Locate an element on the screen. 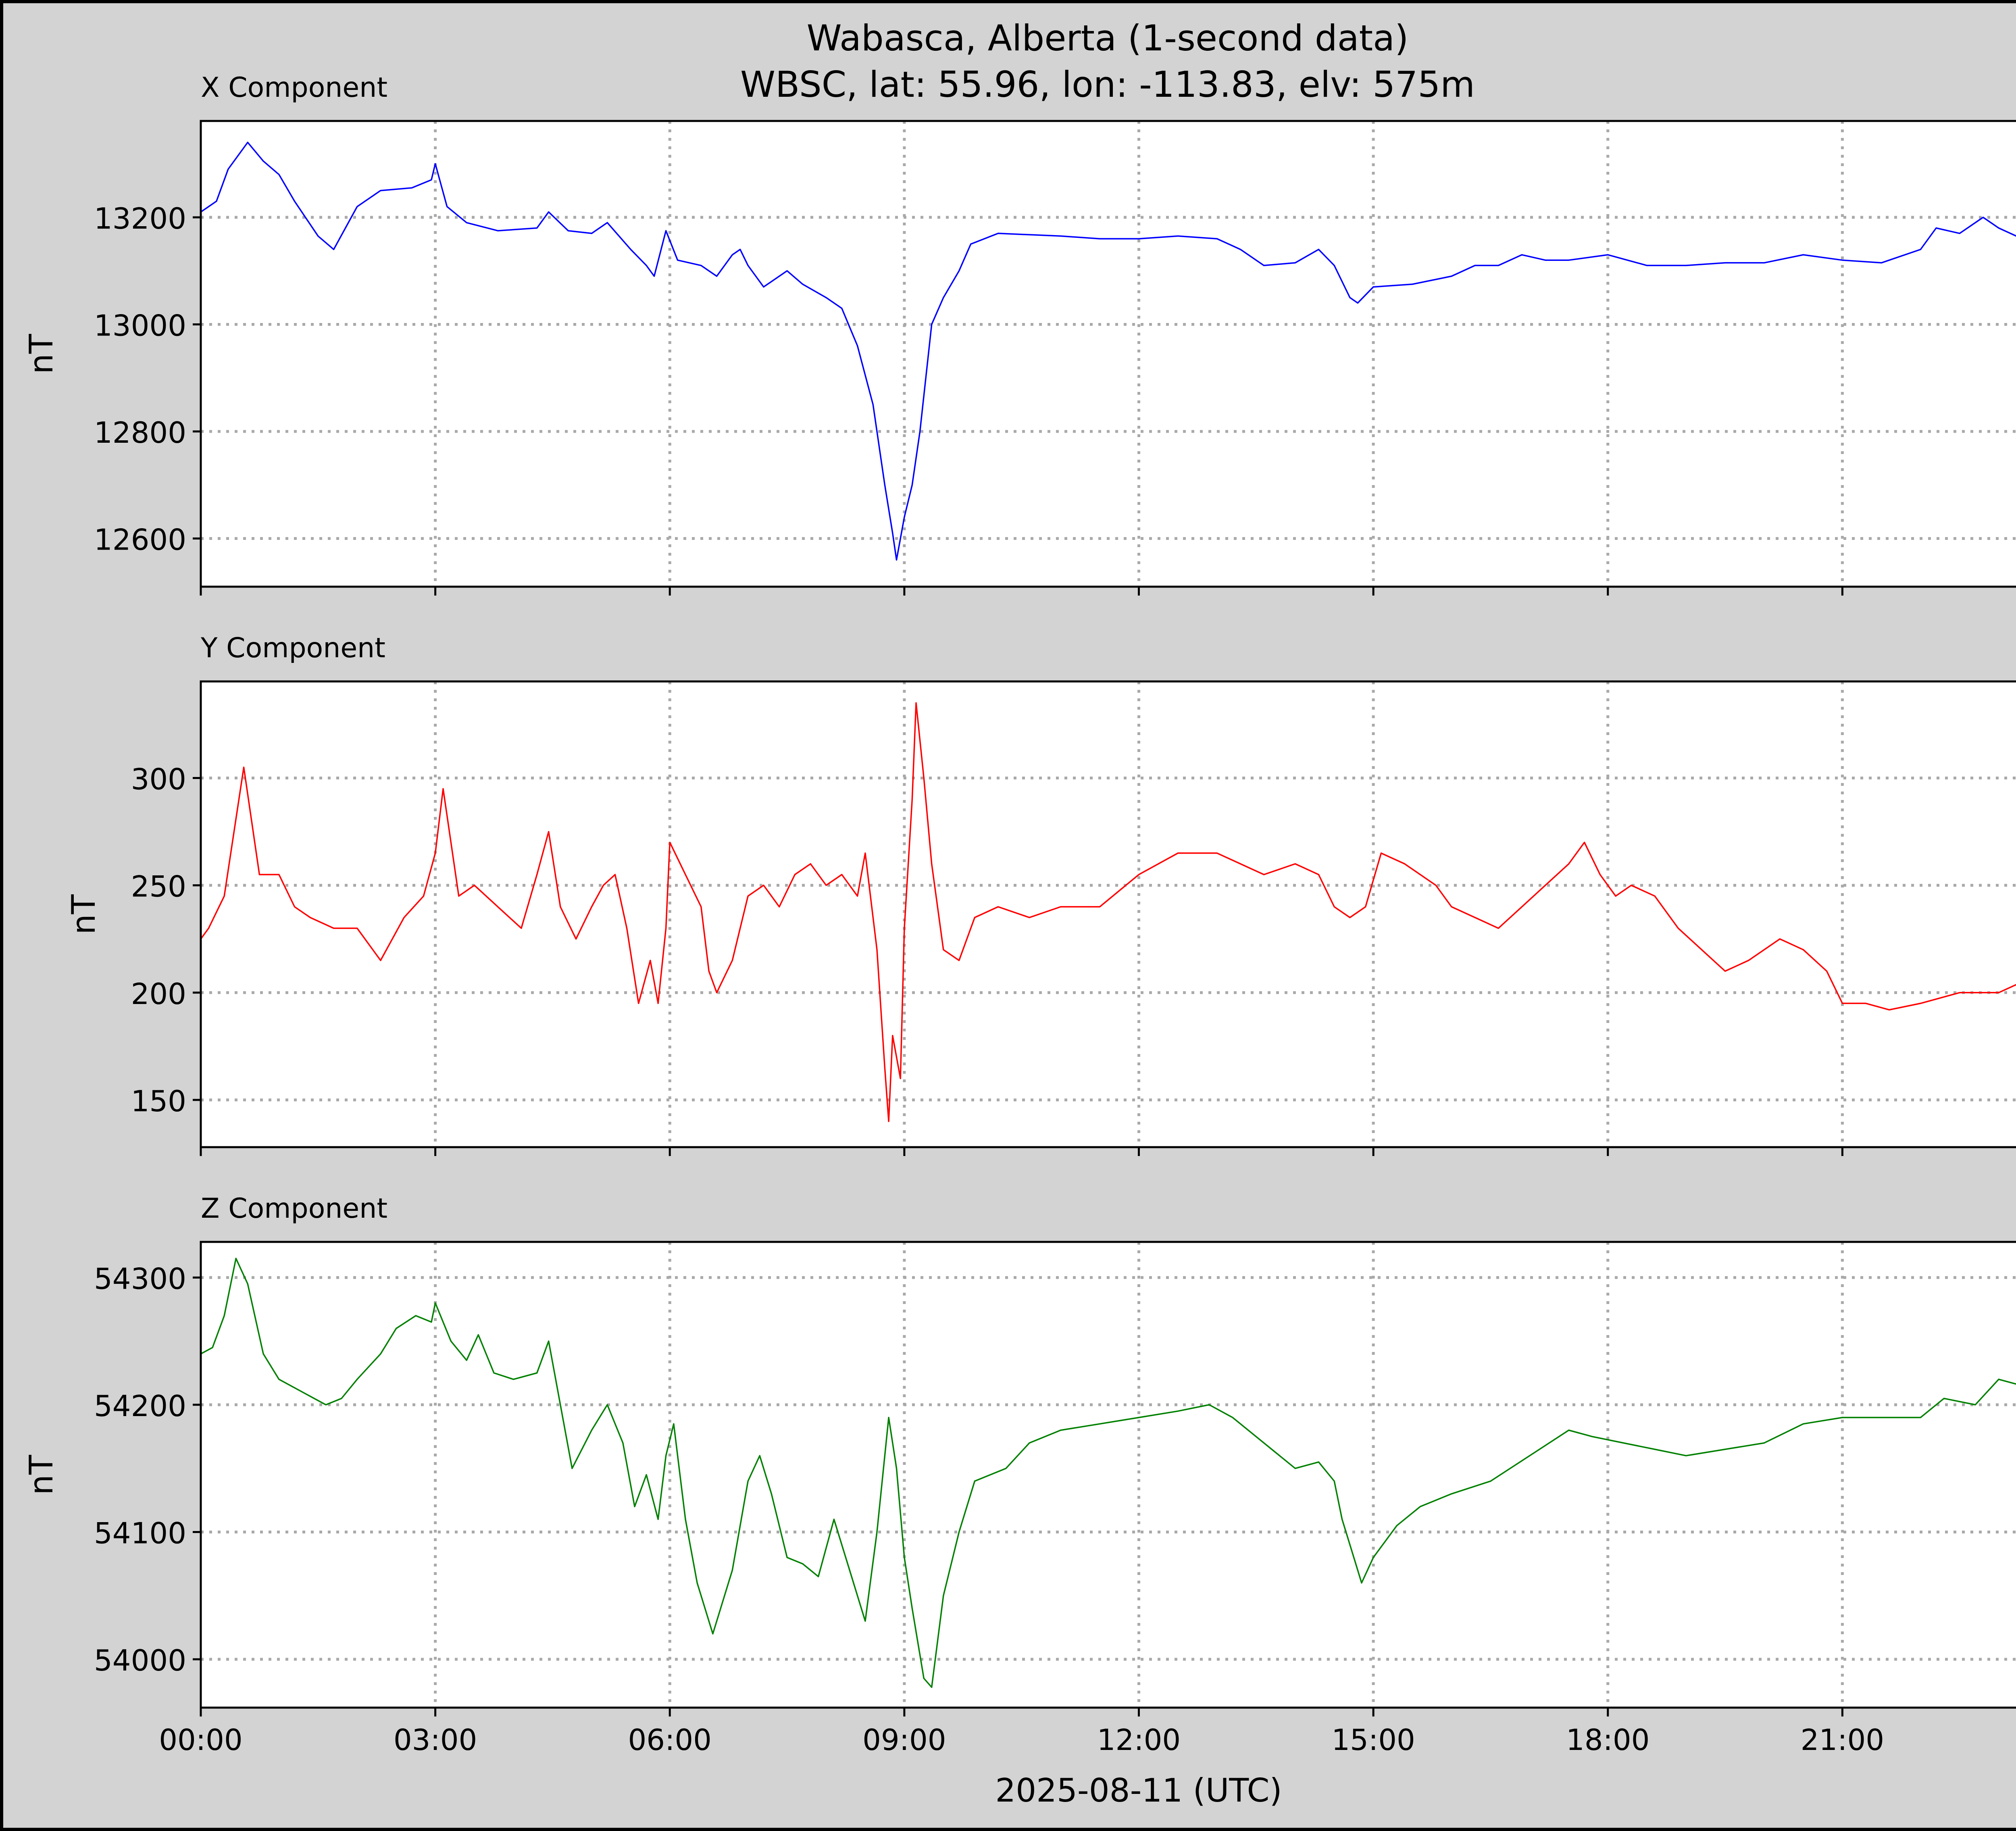 This screenshot has height=1831, width=2016. y-tick-label: 54100 is located at coordinates (140, 1533).